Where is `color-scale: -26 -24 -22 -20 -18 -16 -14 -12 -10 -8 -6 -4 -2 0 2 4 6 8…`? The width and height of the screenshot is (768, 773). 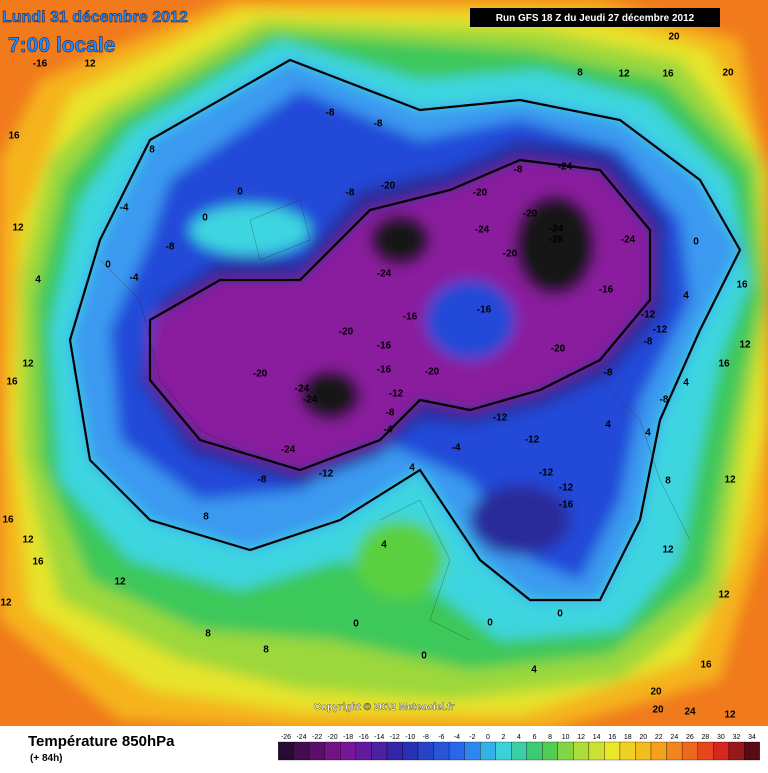
color-scale: -26 -24 -22 -20 -18 -16 -14 -12 -10 -8 -6 -4 -2 0 2 4 6 8… is located at coordinates (519, 747).